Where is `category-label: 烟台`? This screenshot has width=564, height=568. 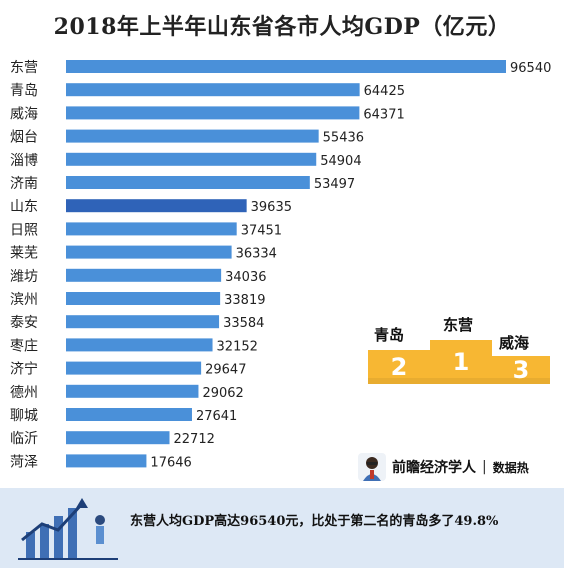
category-label: 烟台 is located at coordinates (24, 138).